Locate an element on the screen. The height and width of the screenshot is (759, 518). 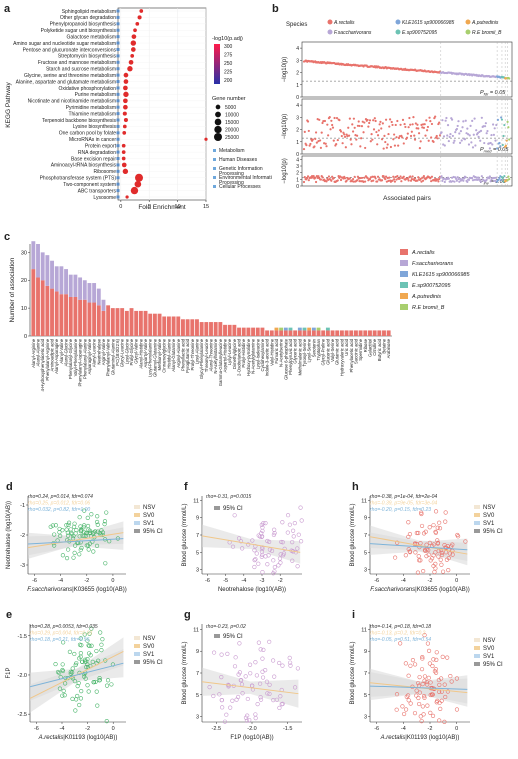
pathway-label: Two-component system is located at coordinates (89, 185).